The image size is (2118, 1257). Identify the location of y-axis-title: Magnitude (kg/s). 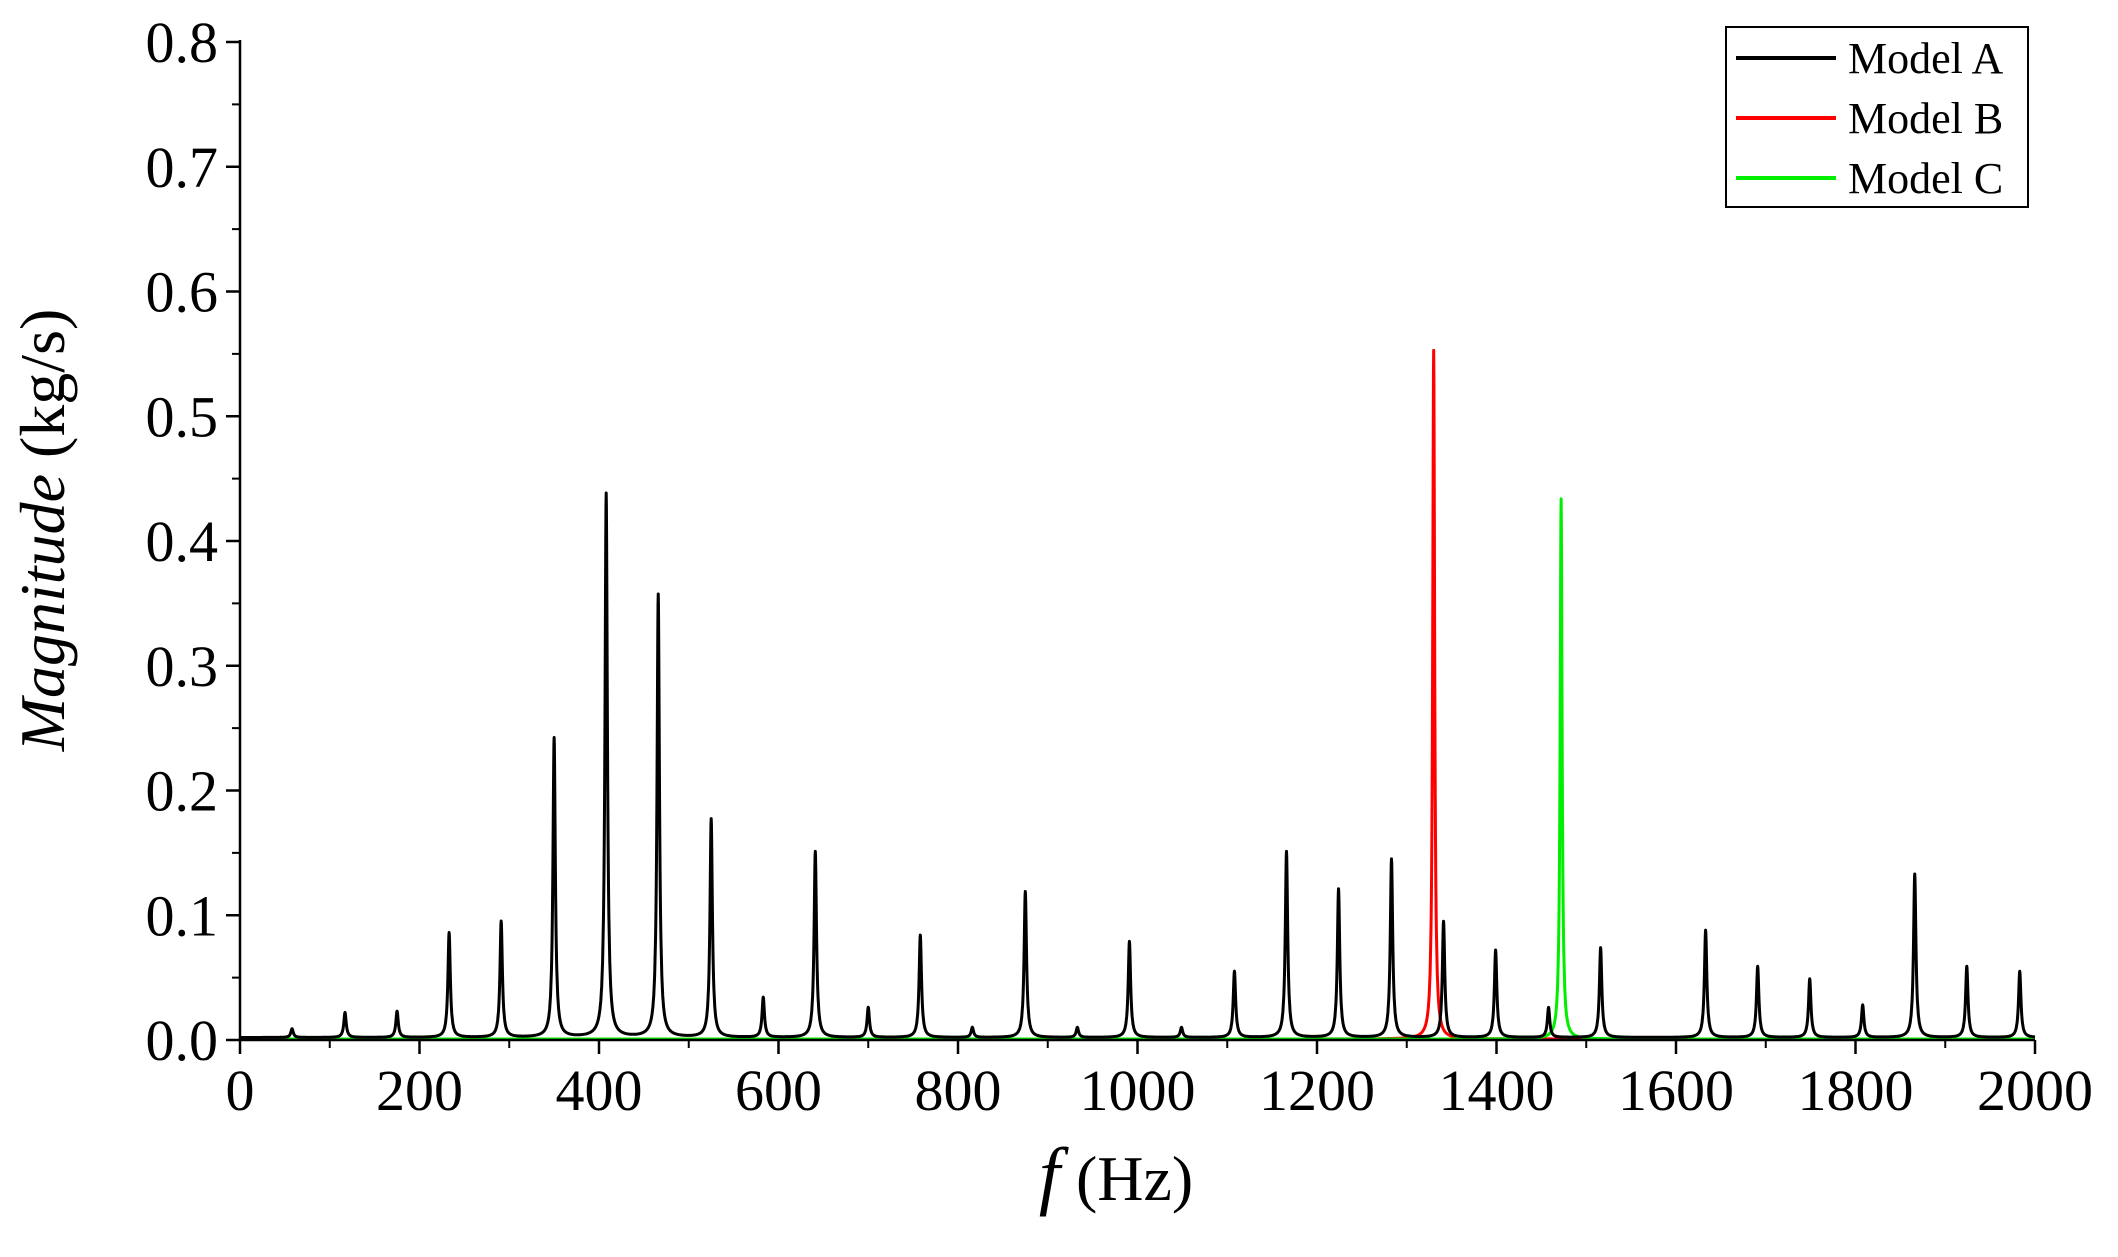
(42, 531).